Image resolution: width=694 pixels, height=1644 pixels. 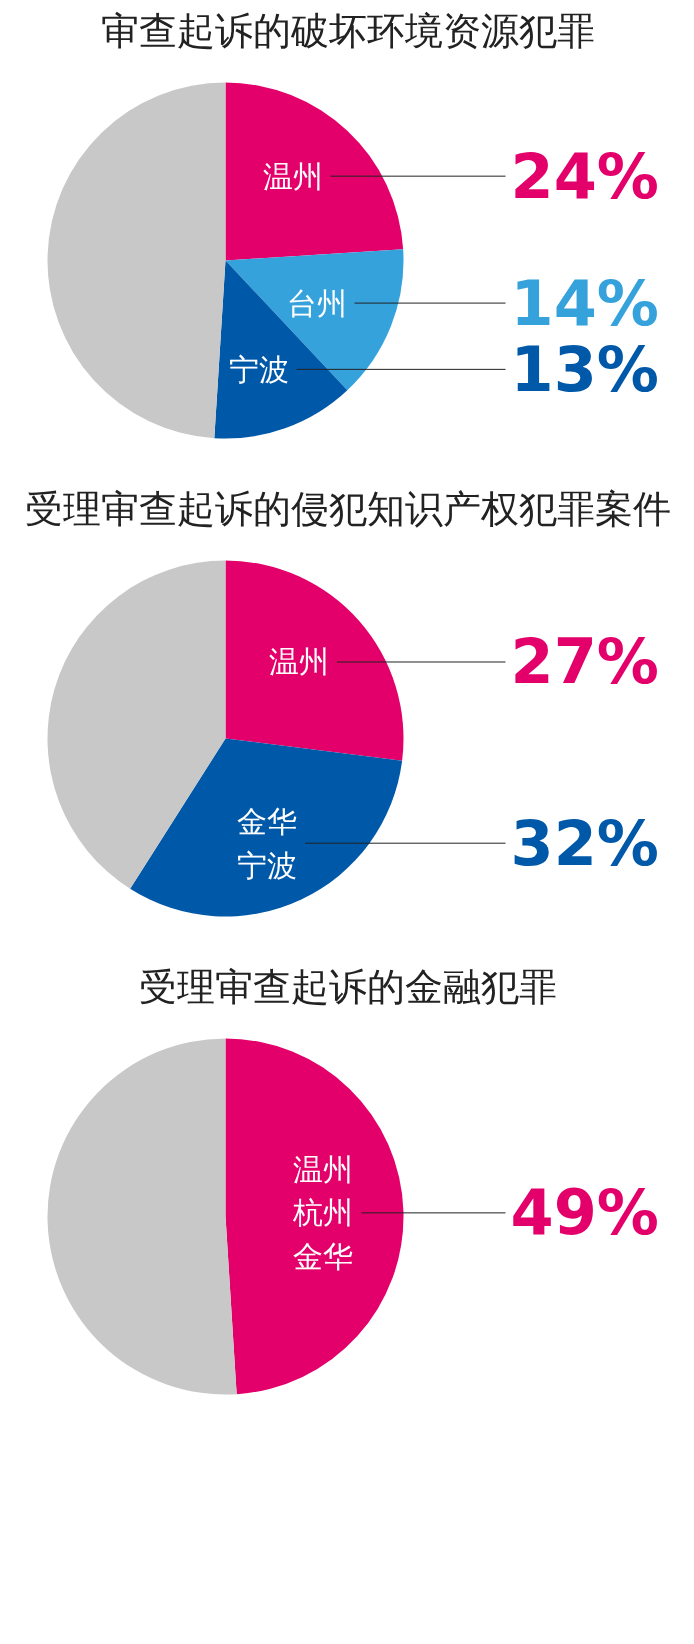 I want to click on slice-label: 金华宁波, so click(x=267, y=843).